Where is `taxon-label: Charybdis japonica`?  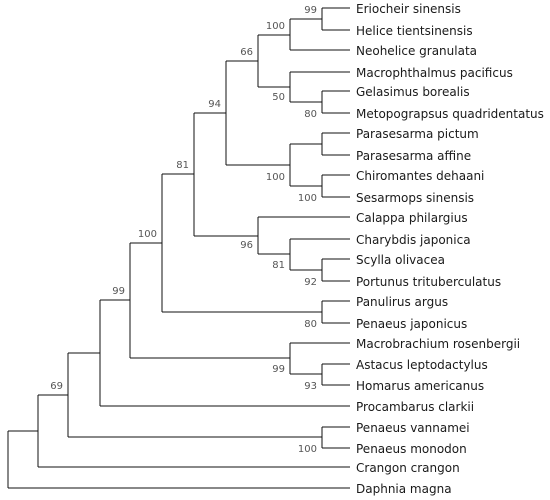 taxon-label: Charybdis japonica is located at coordinates (413, 240).